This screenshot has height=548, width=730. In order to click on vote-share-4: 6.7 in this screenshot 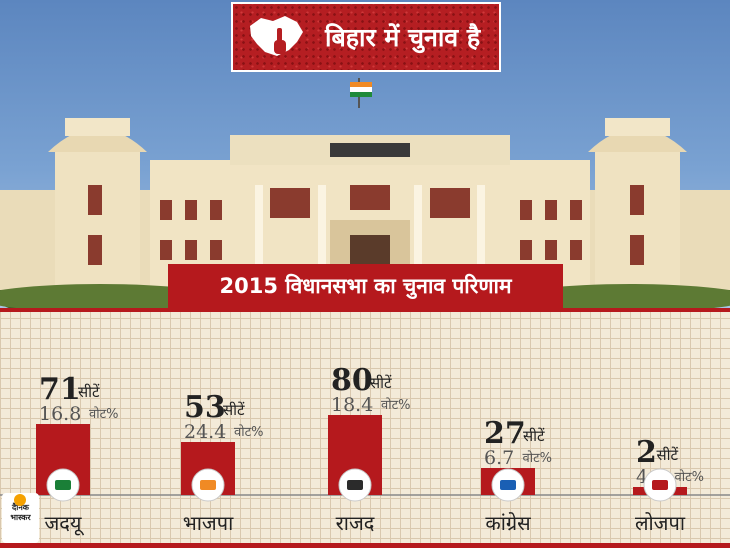, I will do `click(499, 458)`.